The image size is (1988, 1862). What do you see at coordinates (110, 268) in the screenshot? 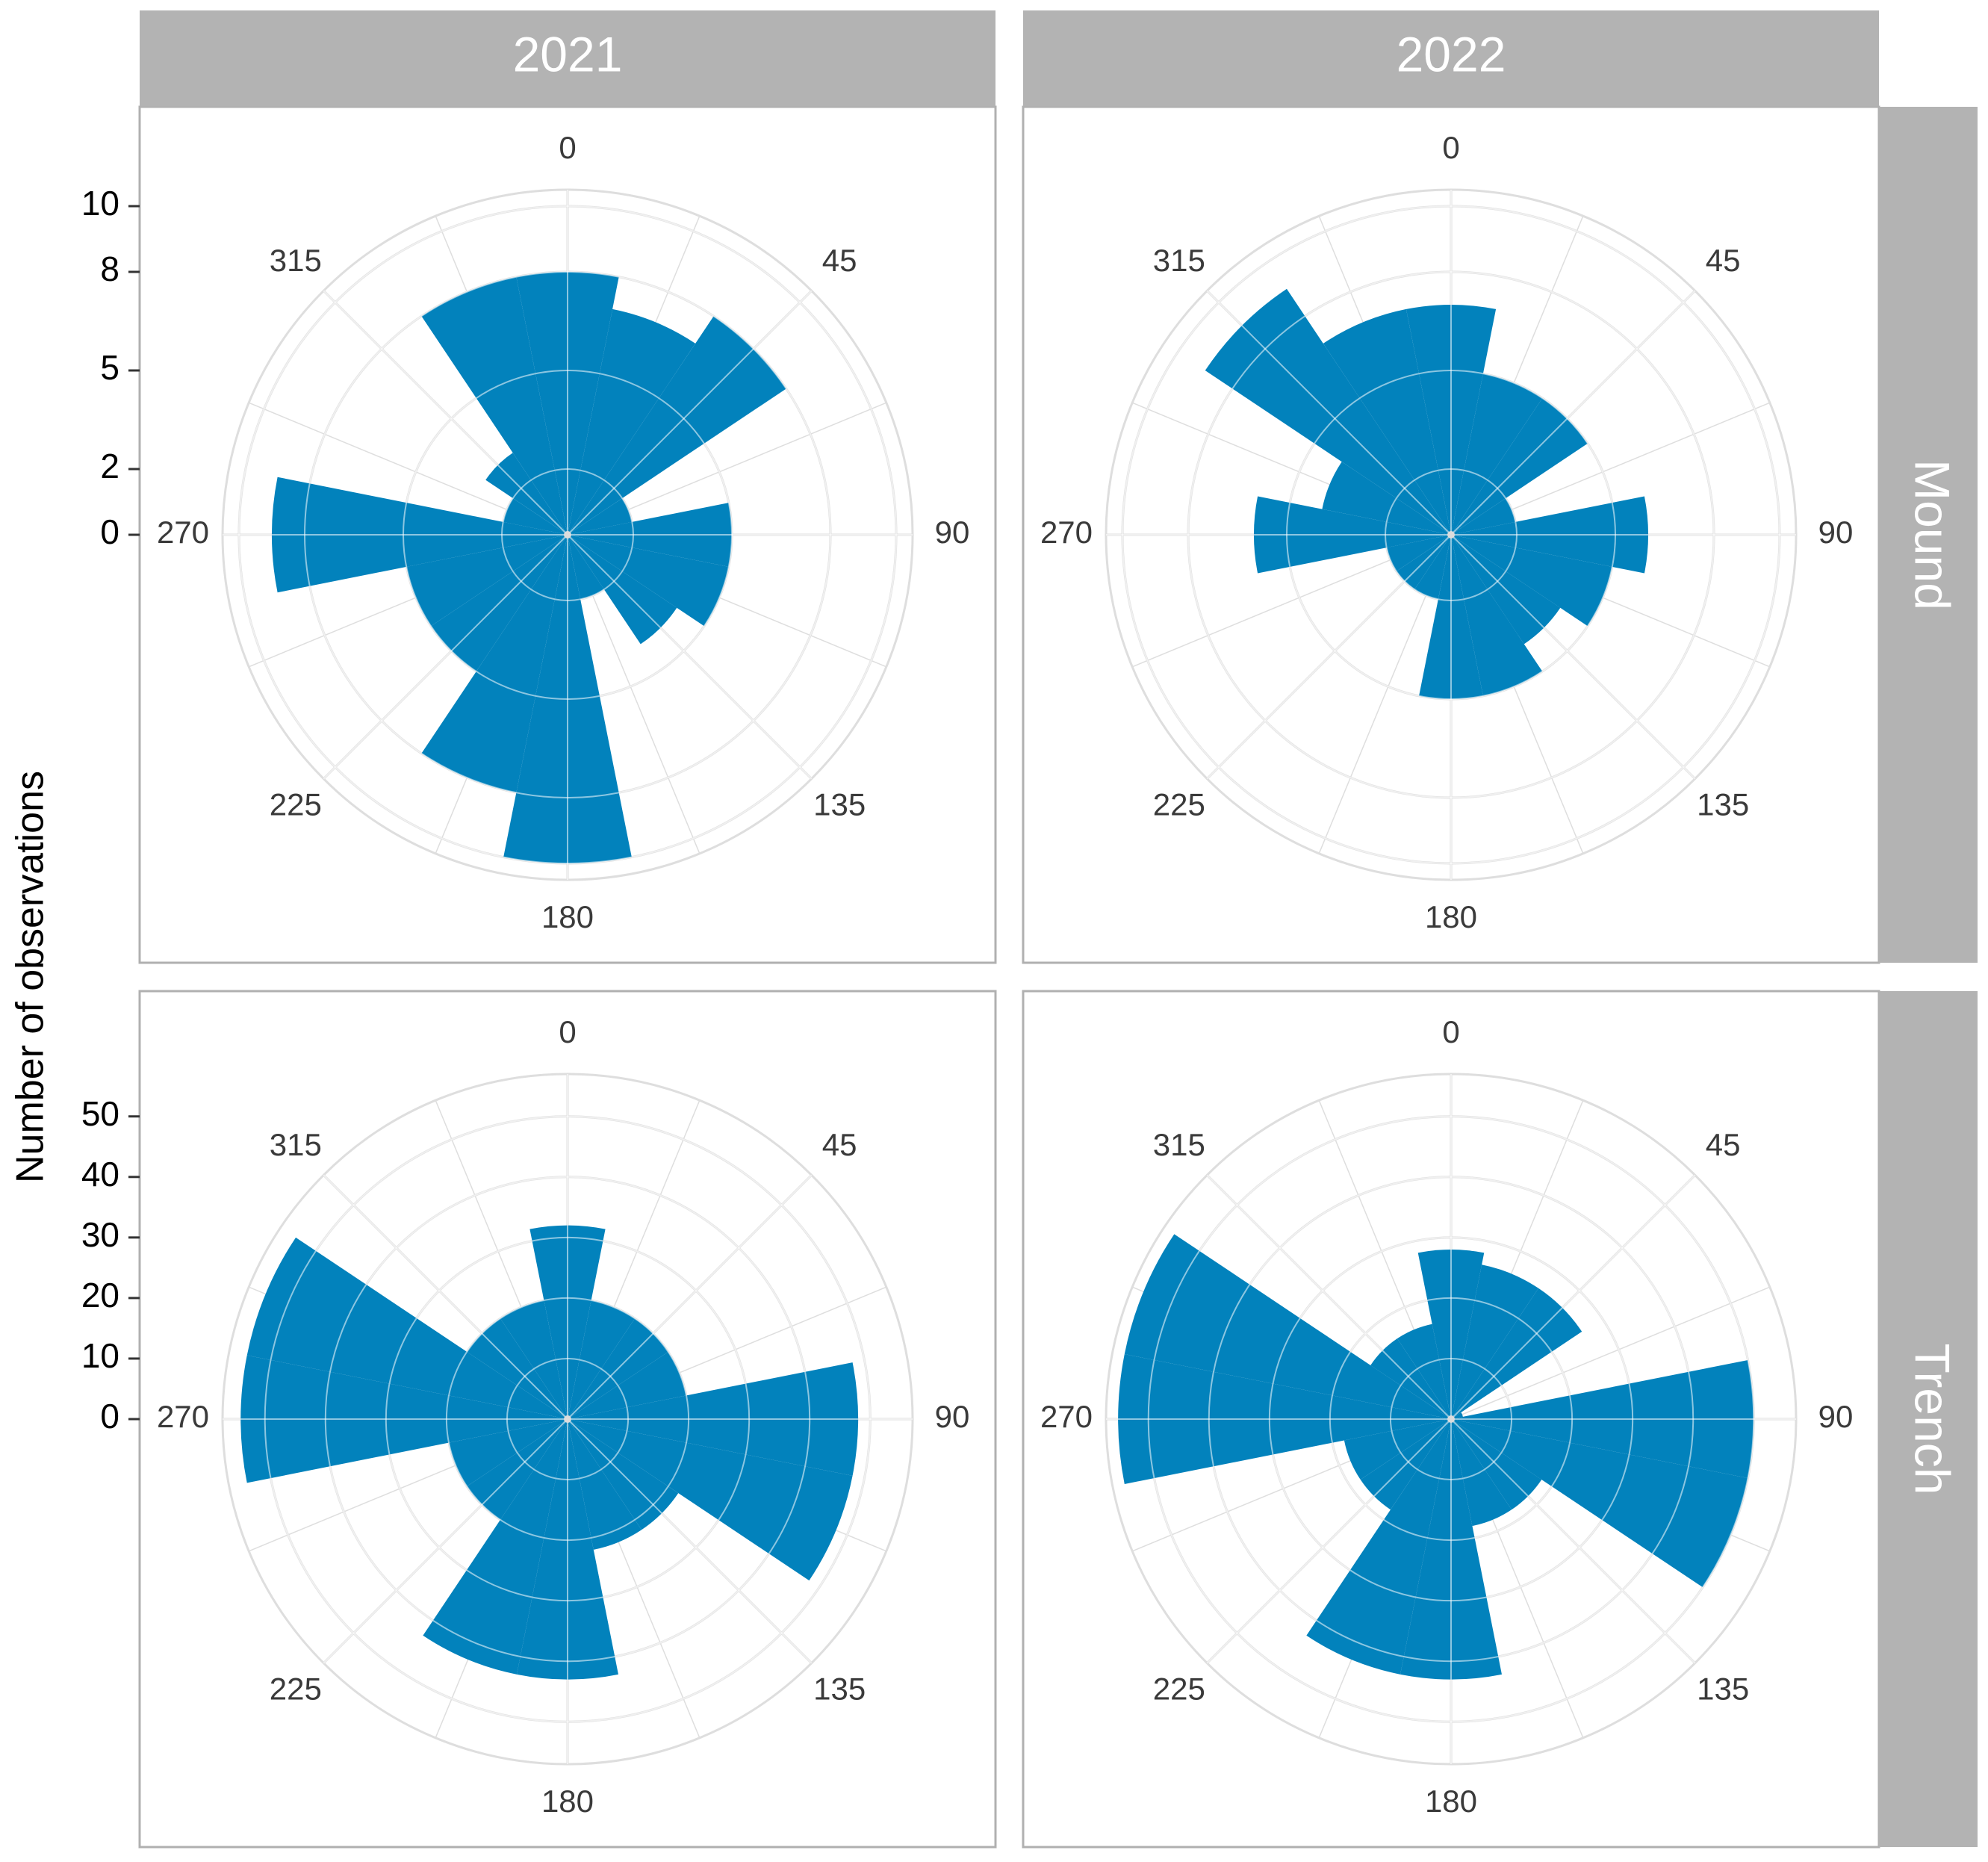
I see `y-tick-label: 8` at bounding box center [110, 268].